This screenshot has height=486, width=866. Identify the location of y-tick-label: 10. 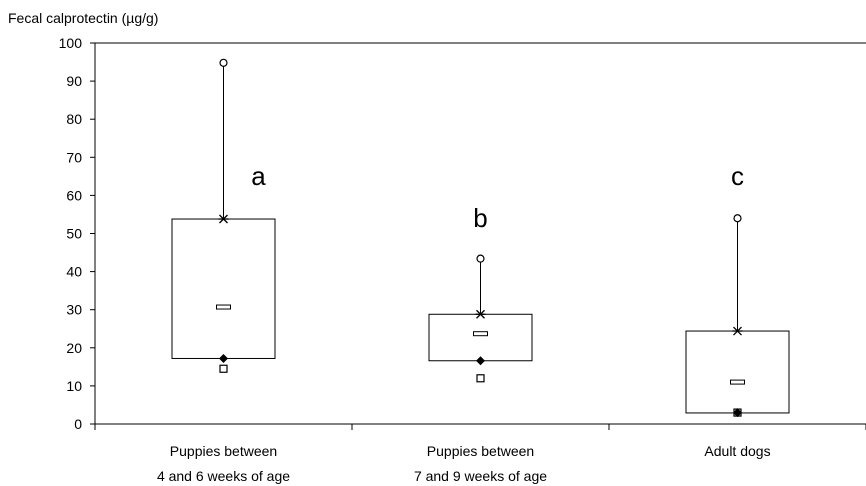
(74, 386).